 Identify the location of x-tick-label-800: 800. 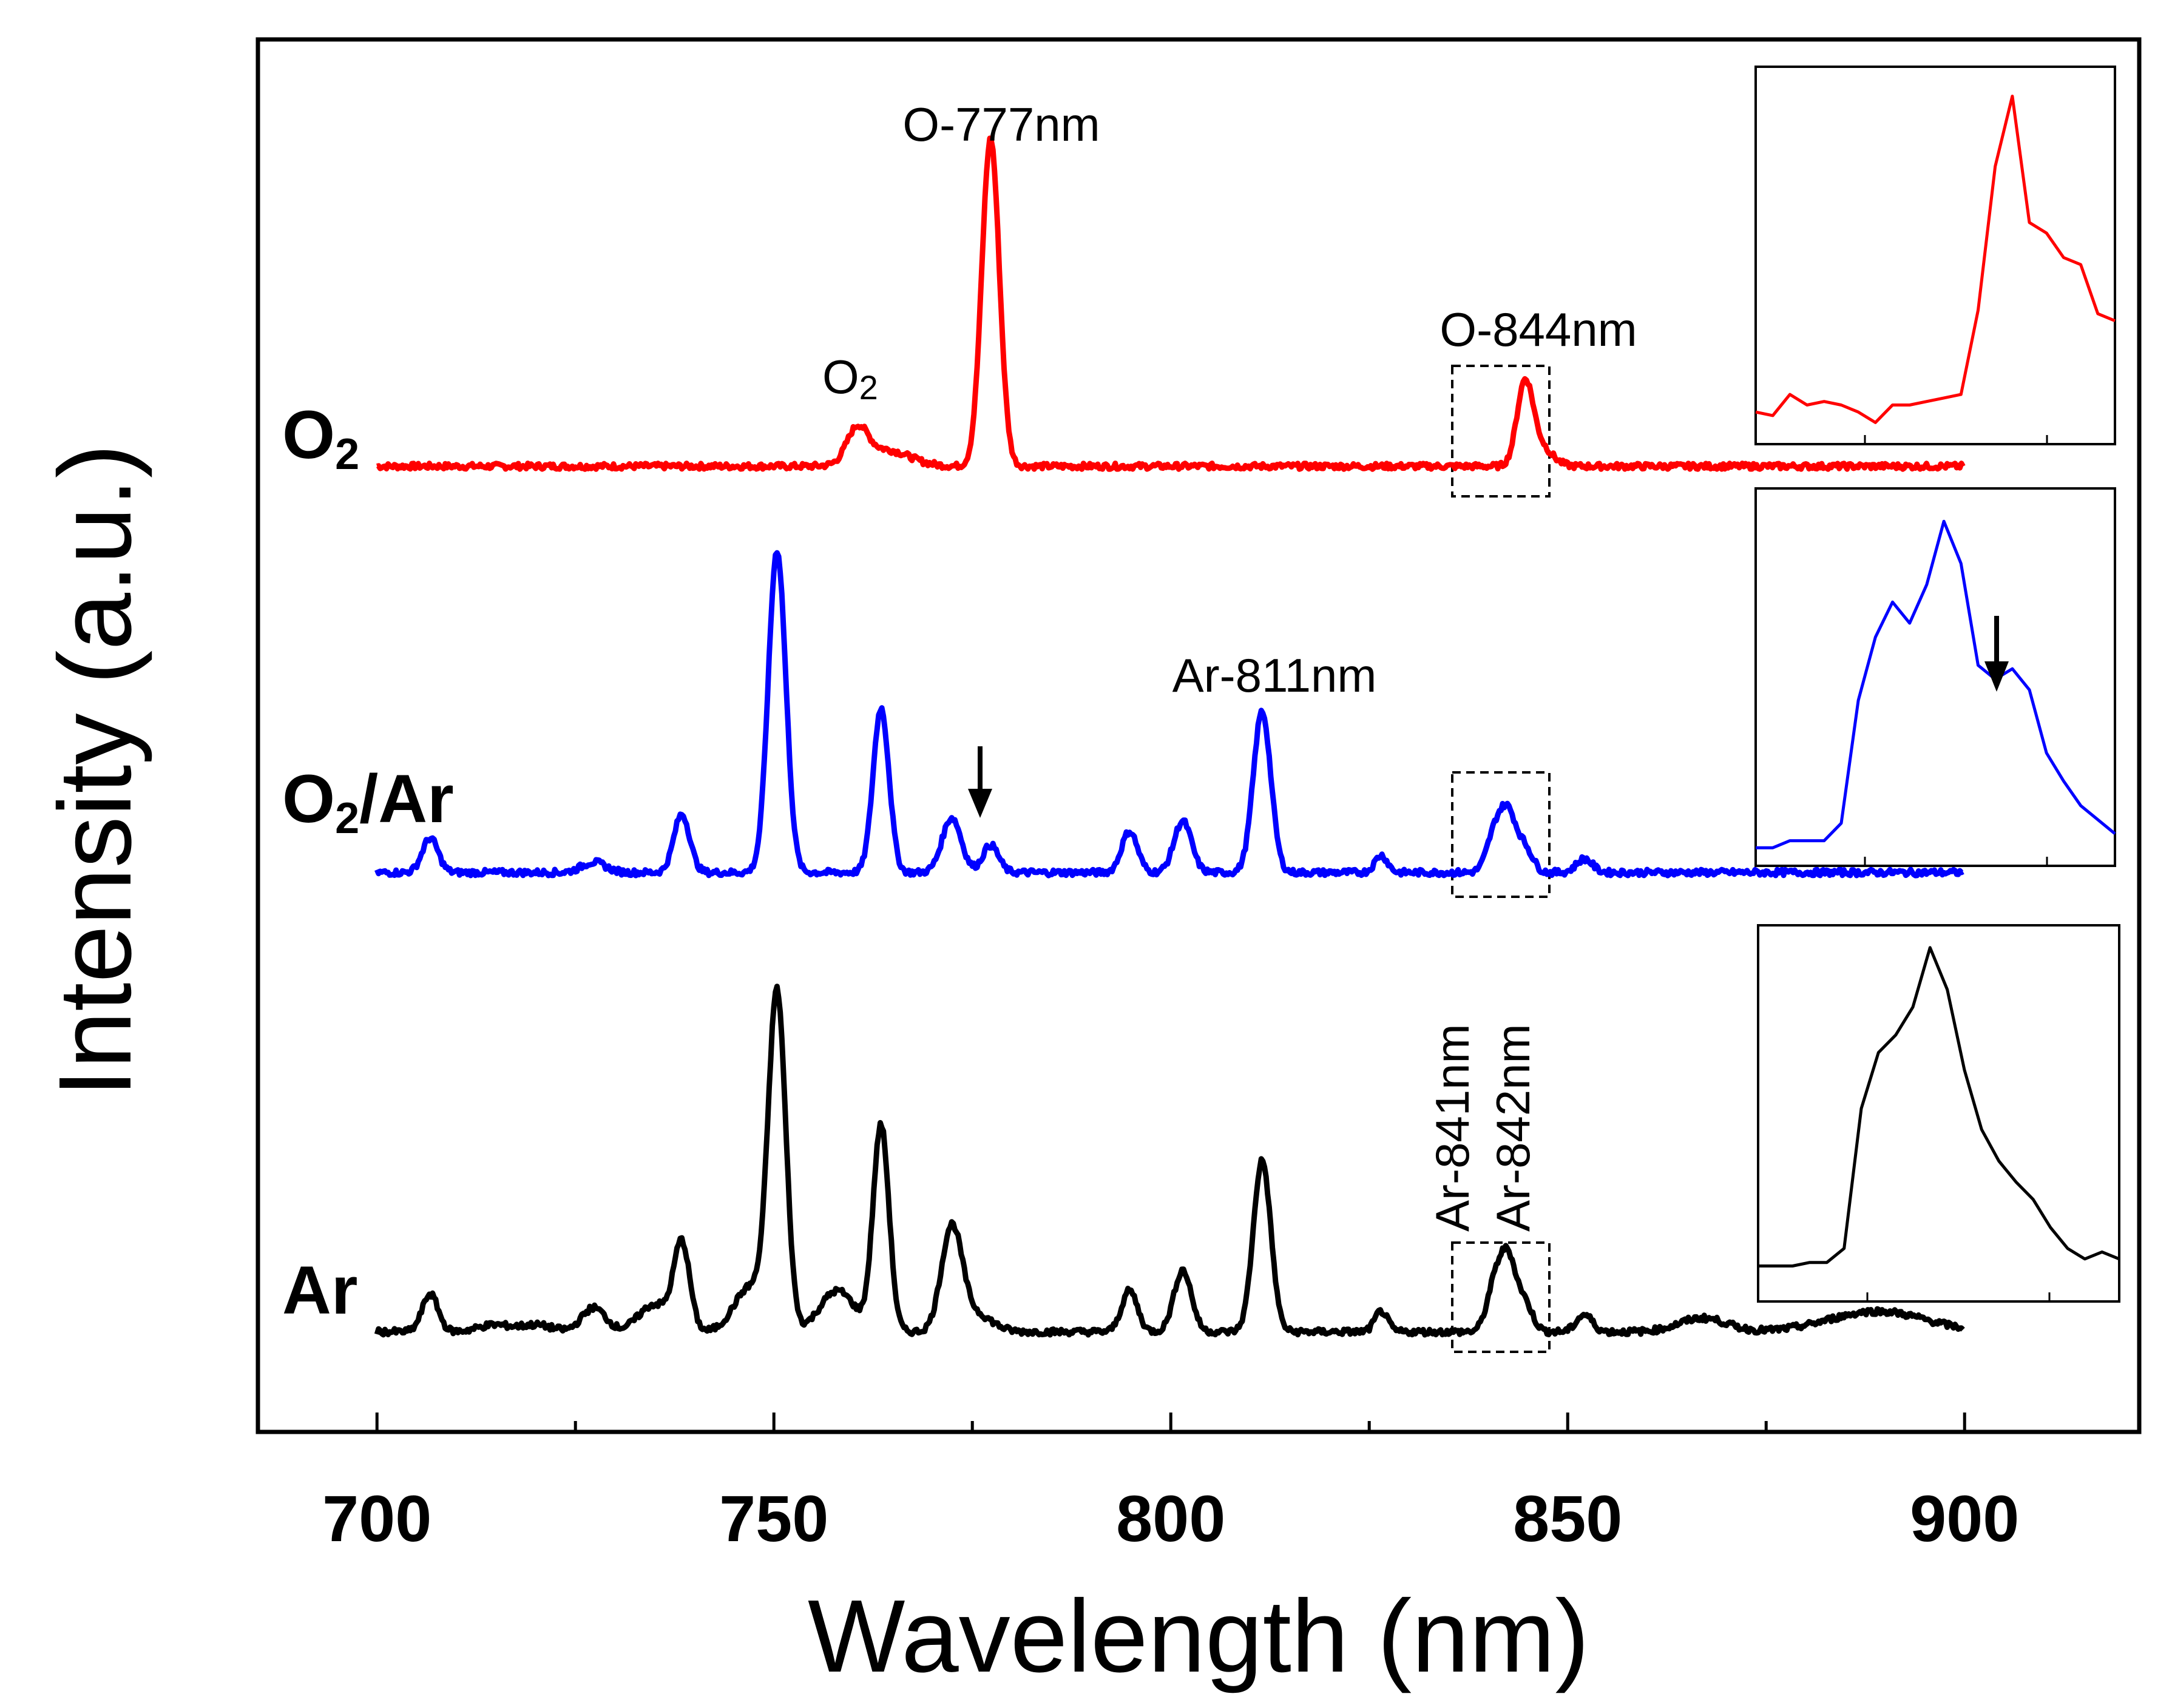
(1170, 1519).